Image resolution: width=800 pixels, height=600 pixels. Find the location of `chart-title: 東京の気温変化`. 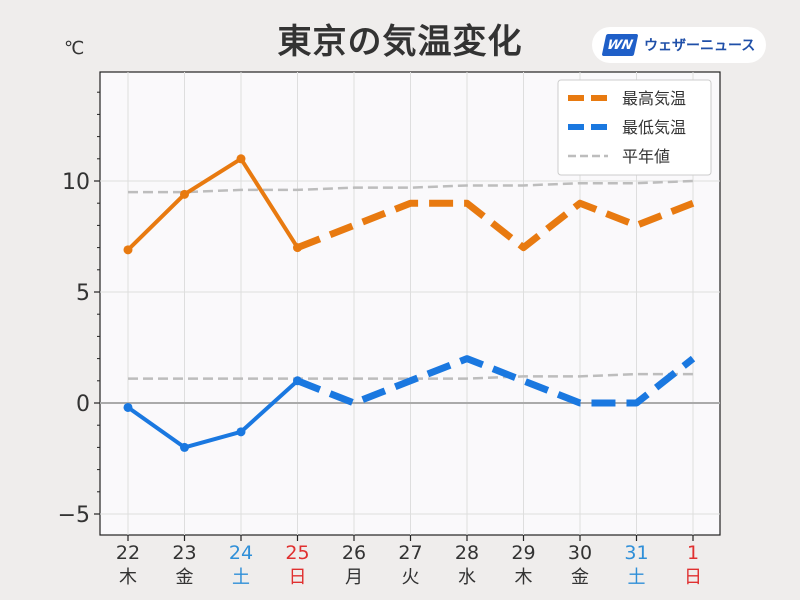

chart-title: 東京の気温変化 is located at coordinates (400, 42).